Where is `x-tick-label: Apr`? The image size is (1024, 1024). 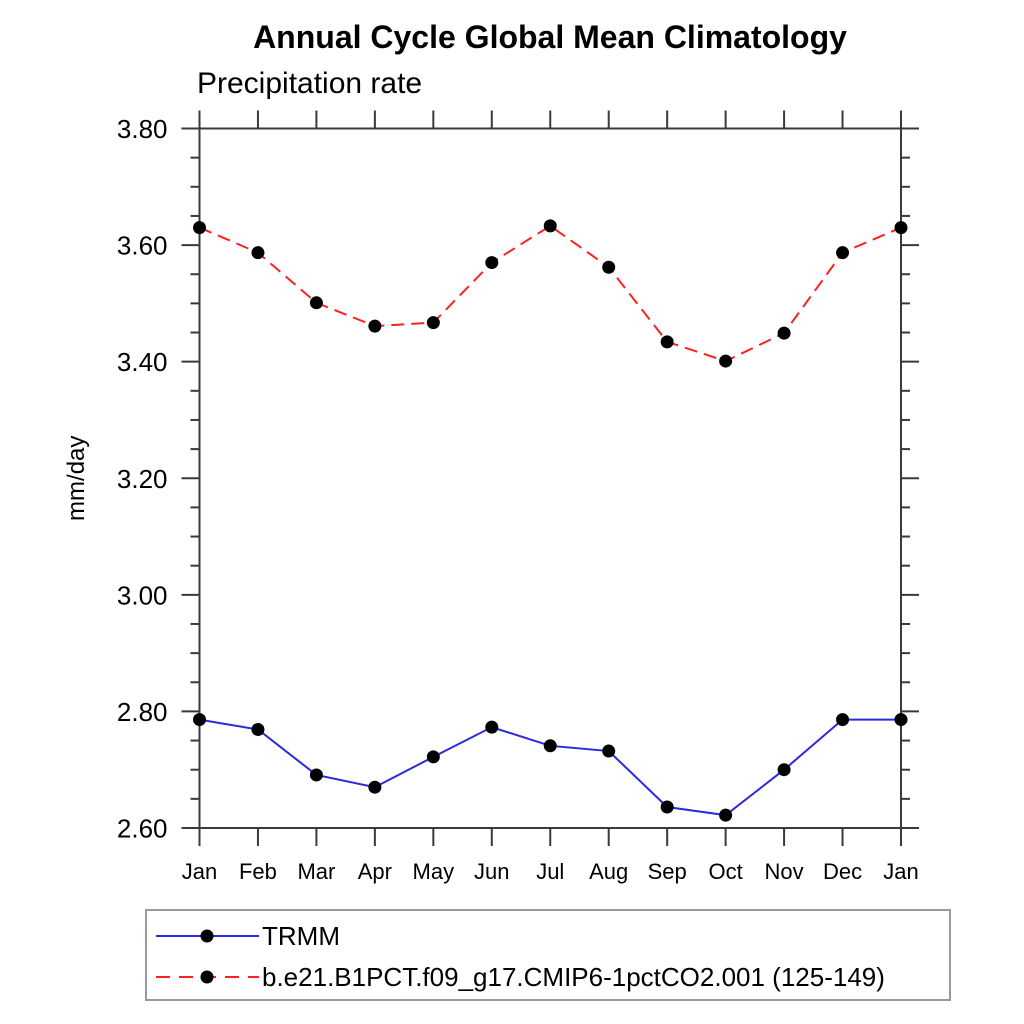 x-tick-label: Apr is located at coordinates (375, 871).